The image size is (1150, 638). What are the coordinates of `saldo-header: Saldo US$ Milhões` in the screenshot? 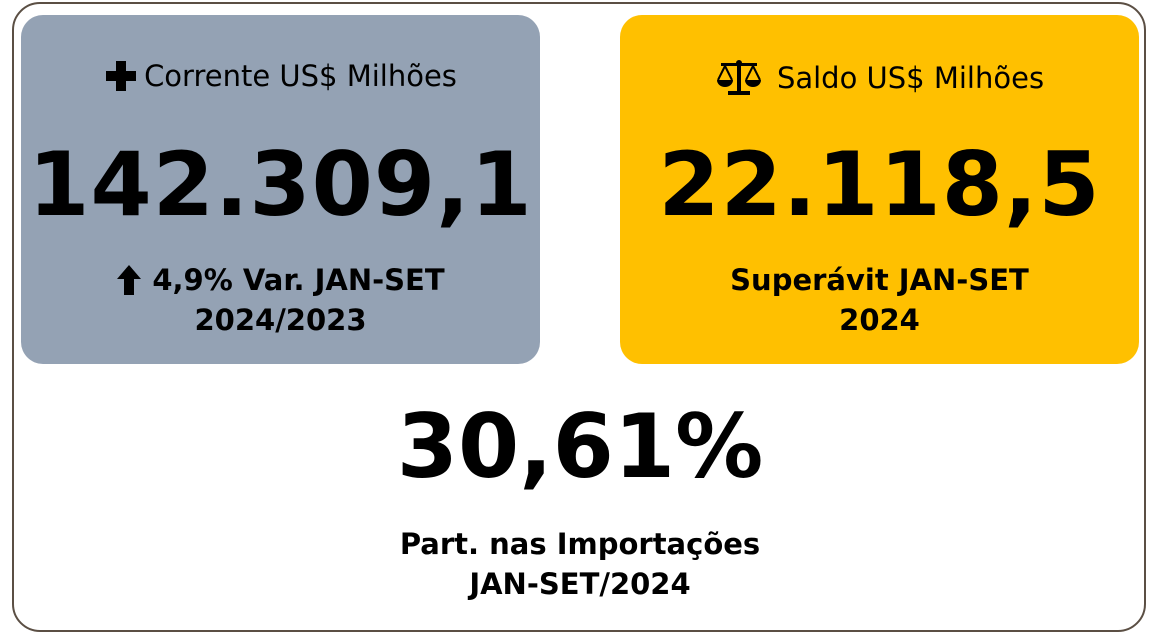 It's located at (879, 78).